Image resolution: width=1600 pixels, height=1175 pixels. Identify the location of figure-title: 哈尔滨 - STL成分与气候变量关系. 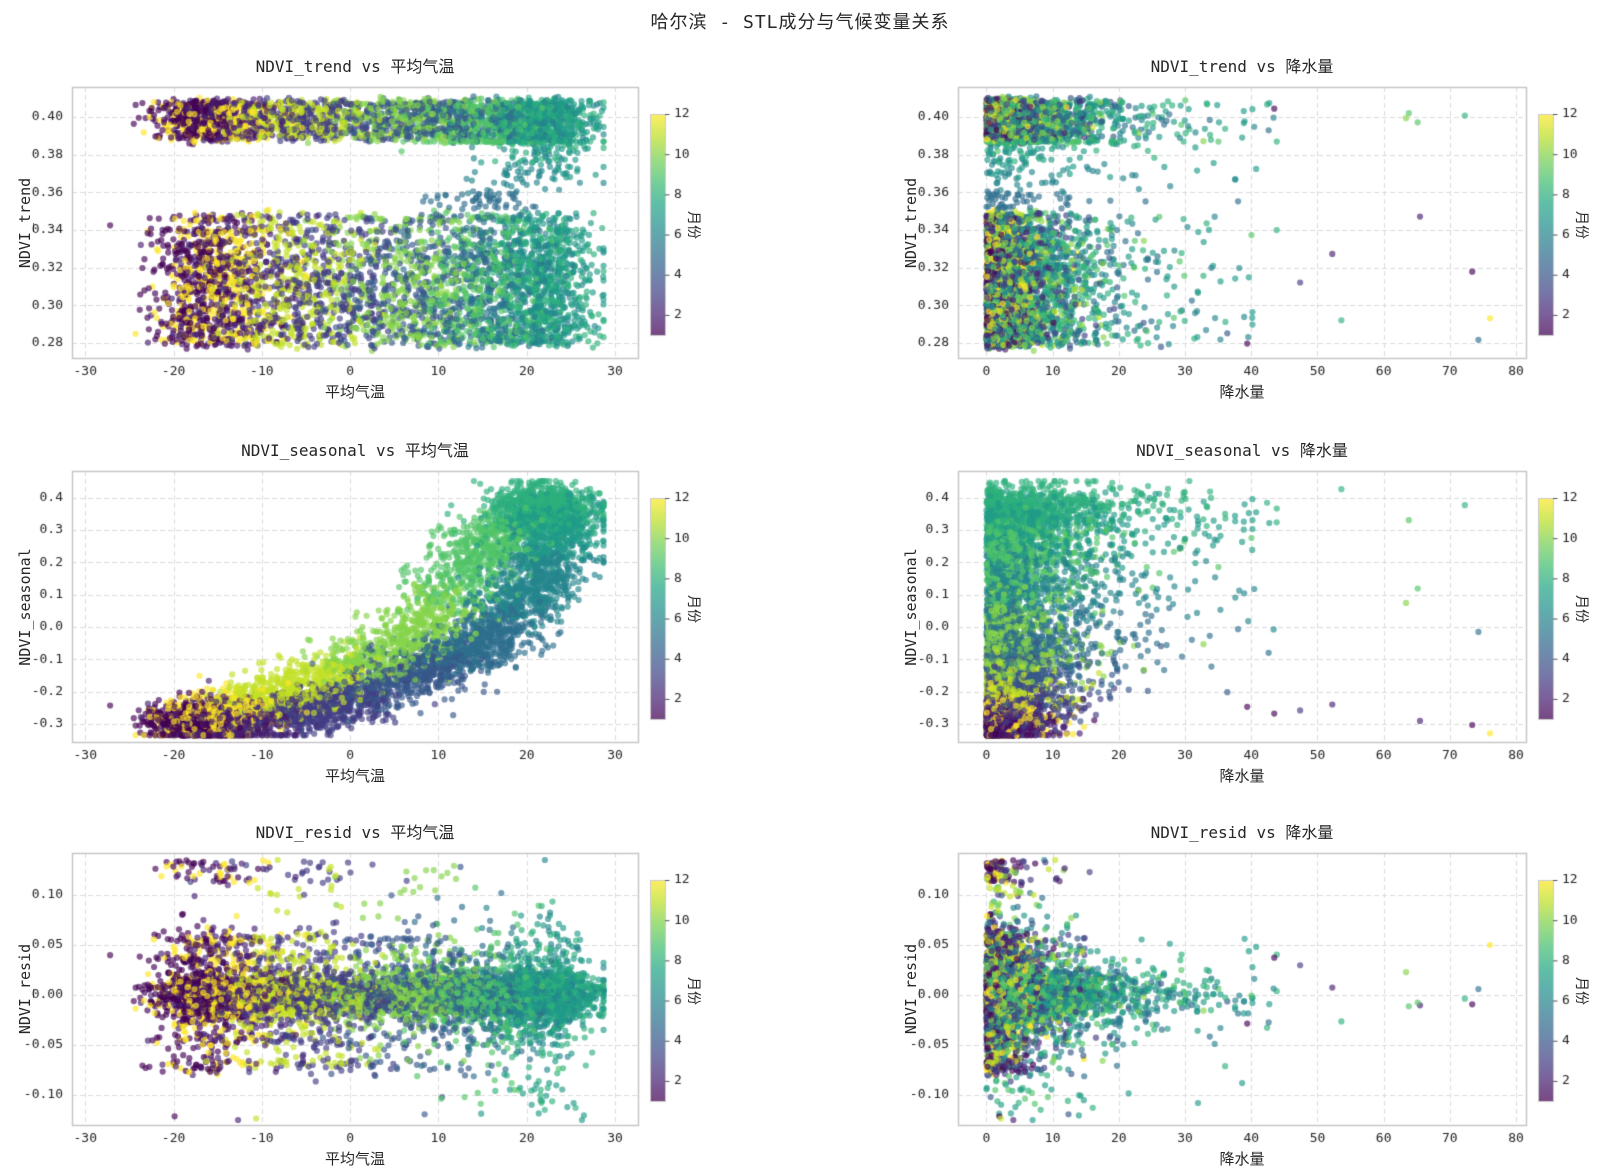
(800, 22).